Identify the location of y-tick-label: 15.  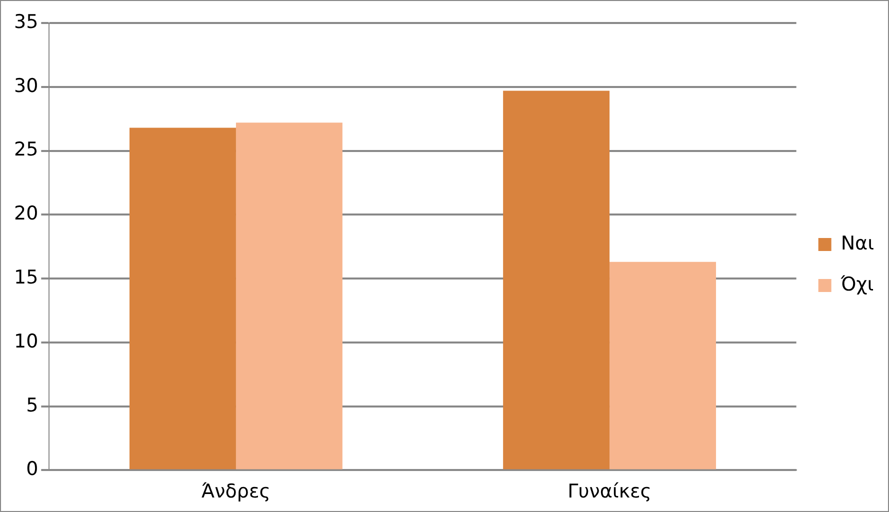
(26, 277).